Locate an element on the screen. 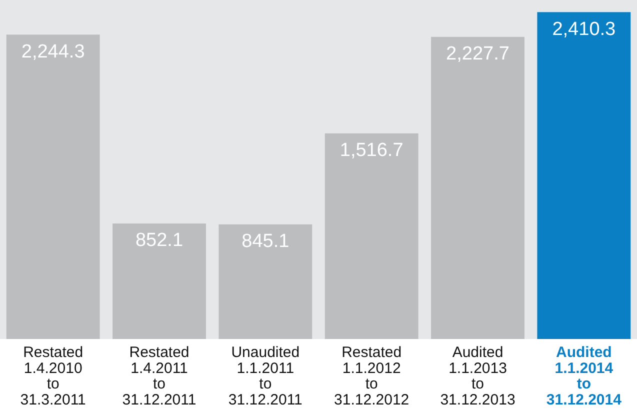 Image resolution: width=637 pixels, height=414 pixels. x-tick-label: Unaudited 1.1.2011 to 31.12.2011 is located at coordinates (265, 376).